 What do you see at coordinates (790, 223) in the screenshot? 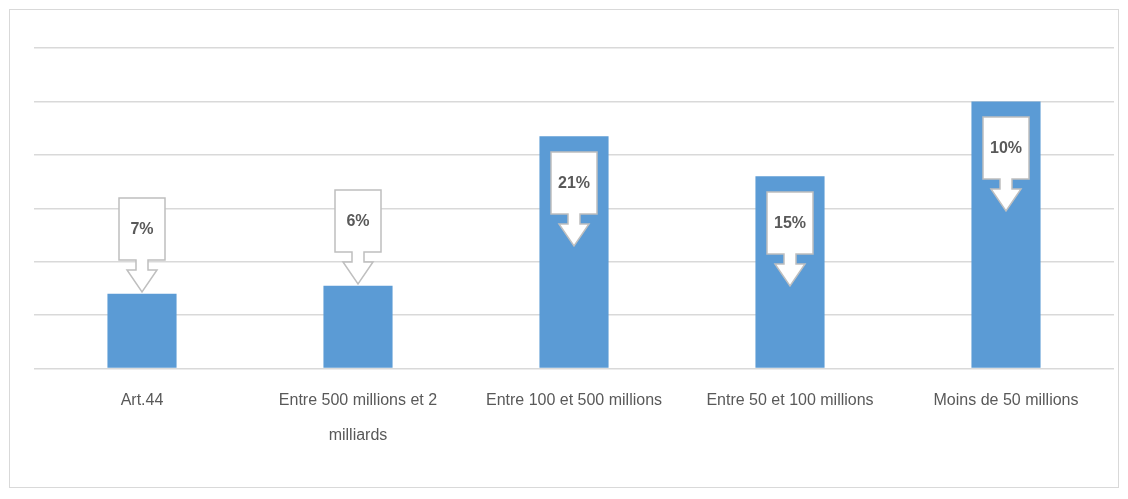
I see `annotation: 15%` at bounding box center [790, 223].